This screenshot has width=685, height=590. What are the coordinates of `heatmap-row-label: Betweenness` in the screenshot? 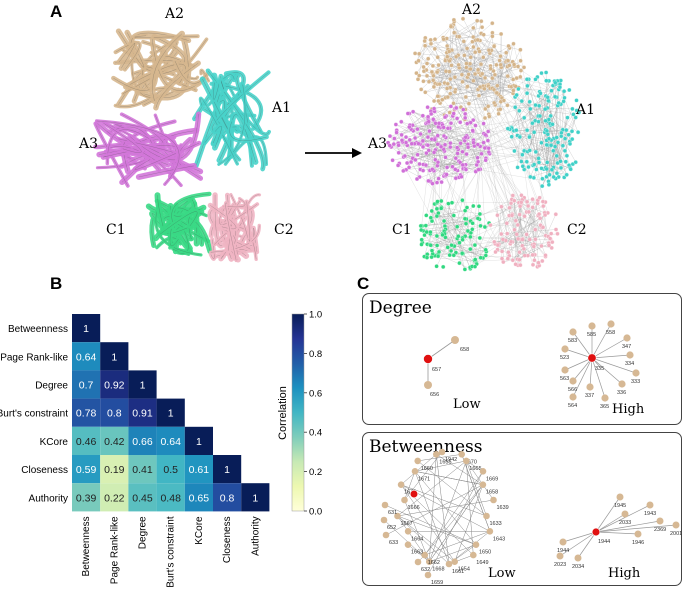 It's located at (38, 329).